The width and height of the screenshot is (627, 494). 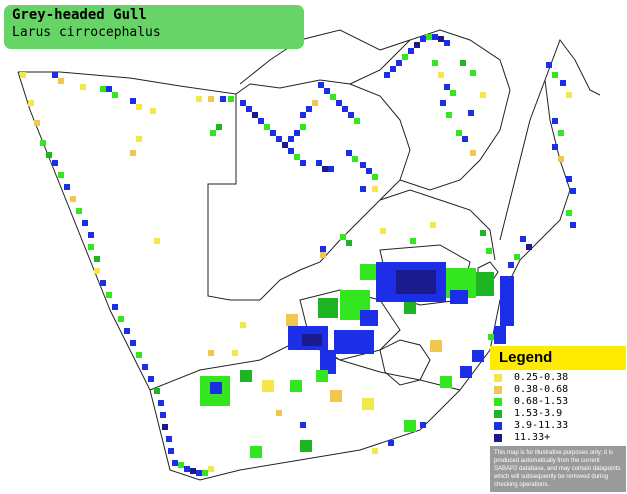 I want to click on map-border-botswana, so click(x=323, y=185).